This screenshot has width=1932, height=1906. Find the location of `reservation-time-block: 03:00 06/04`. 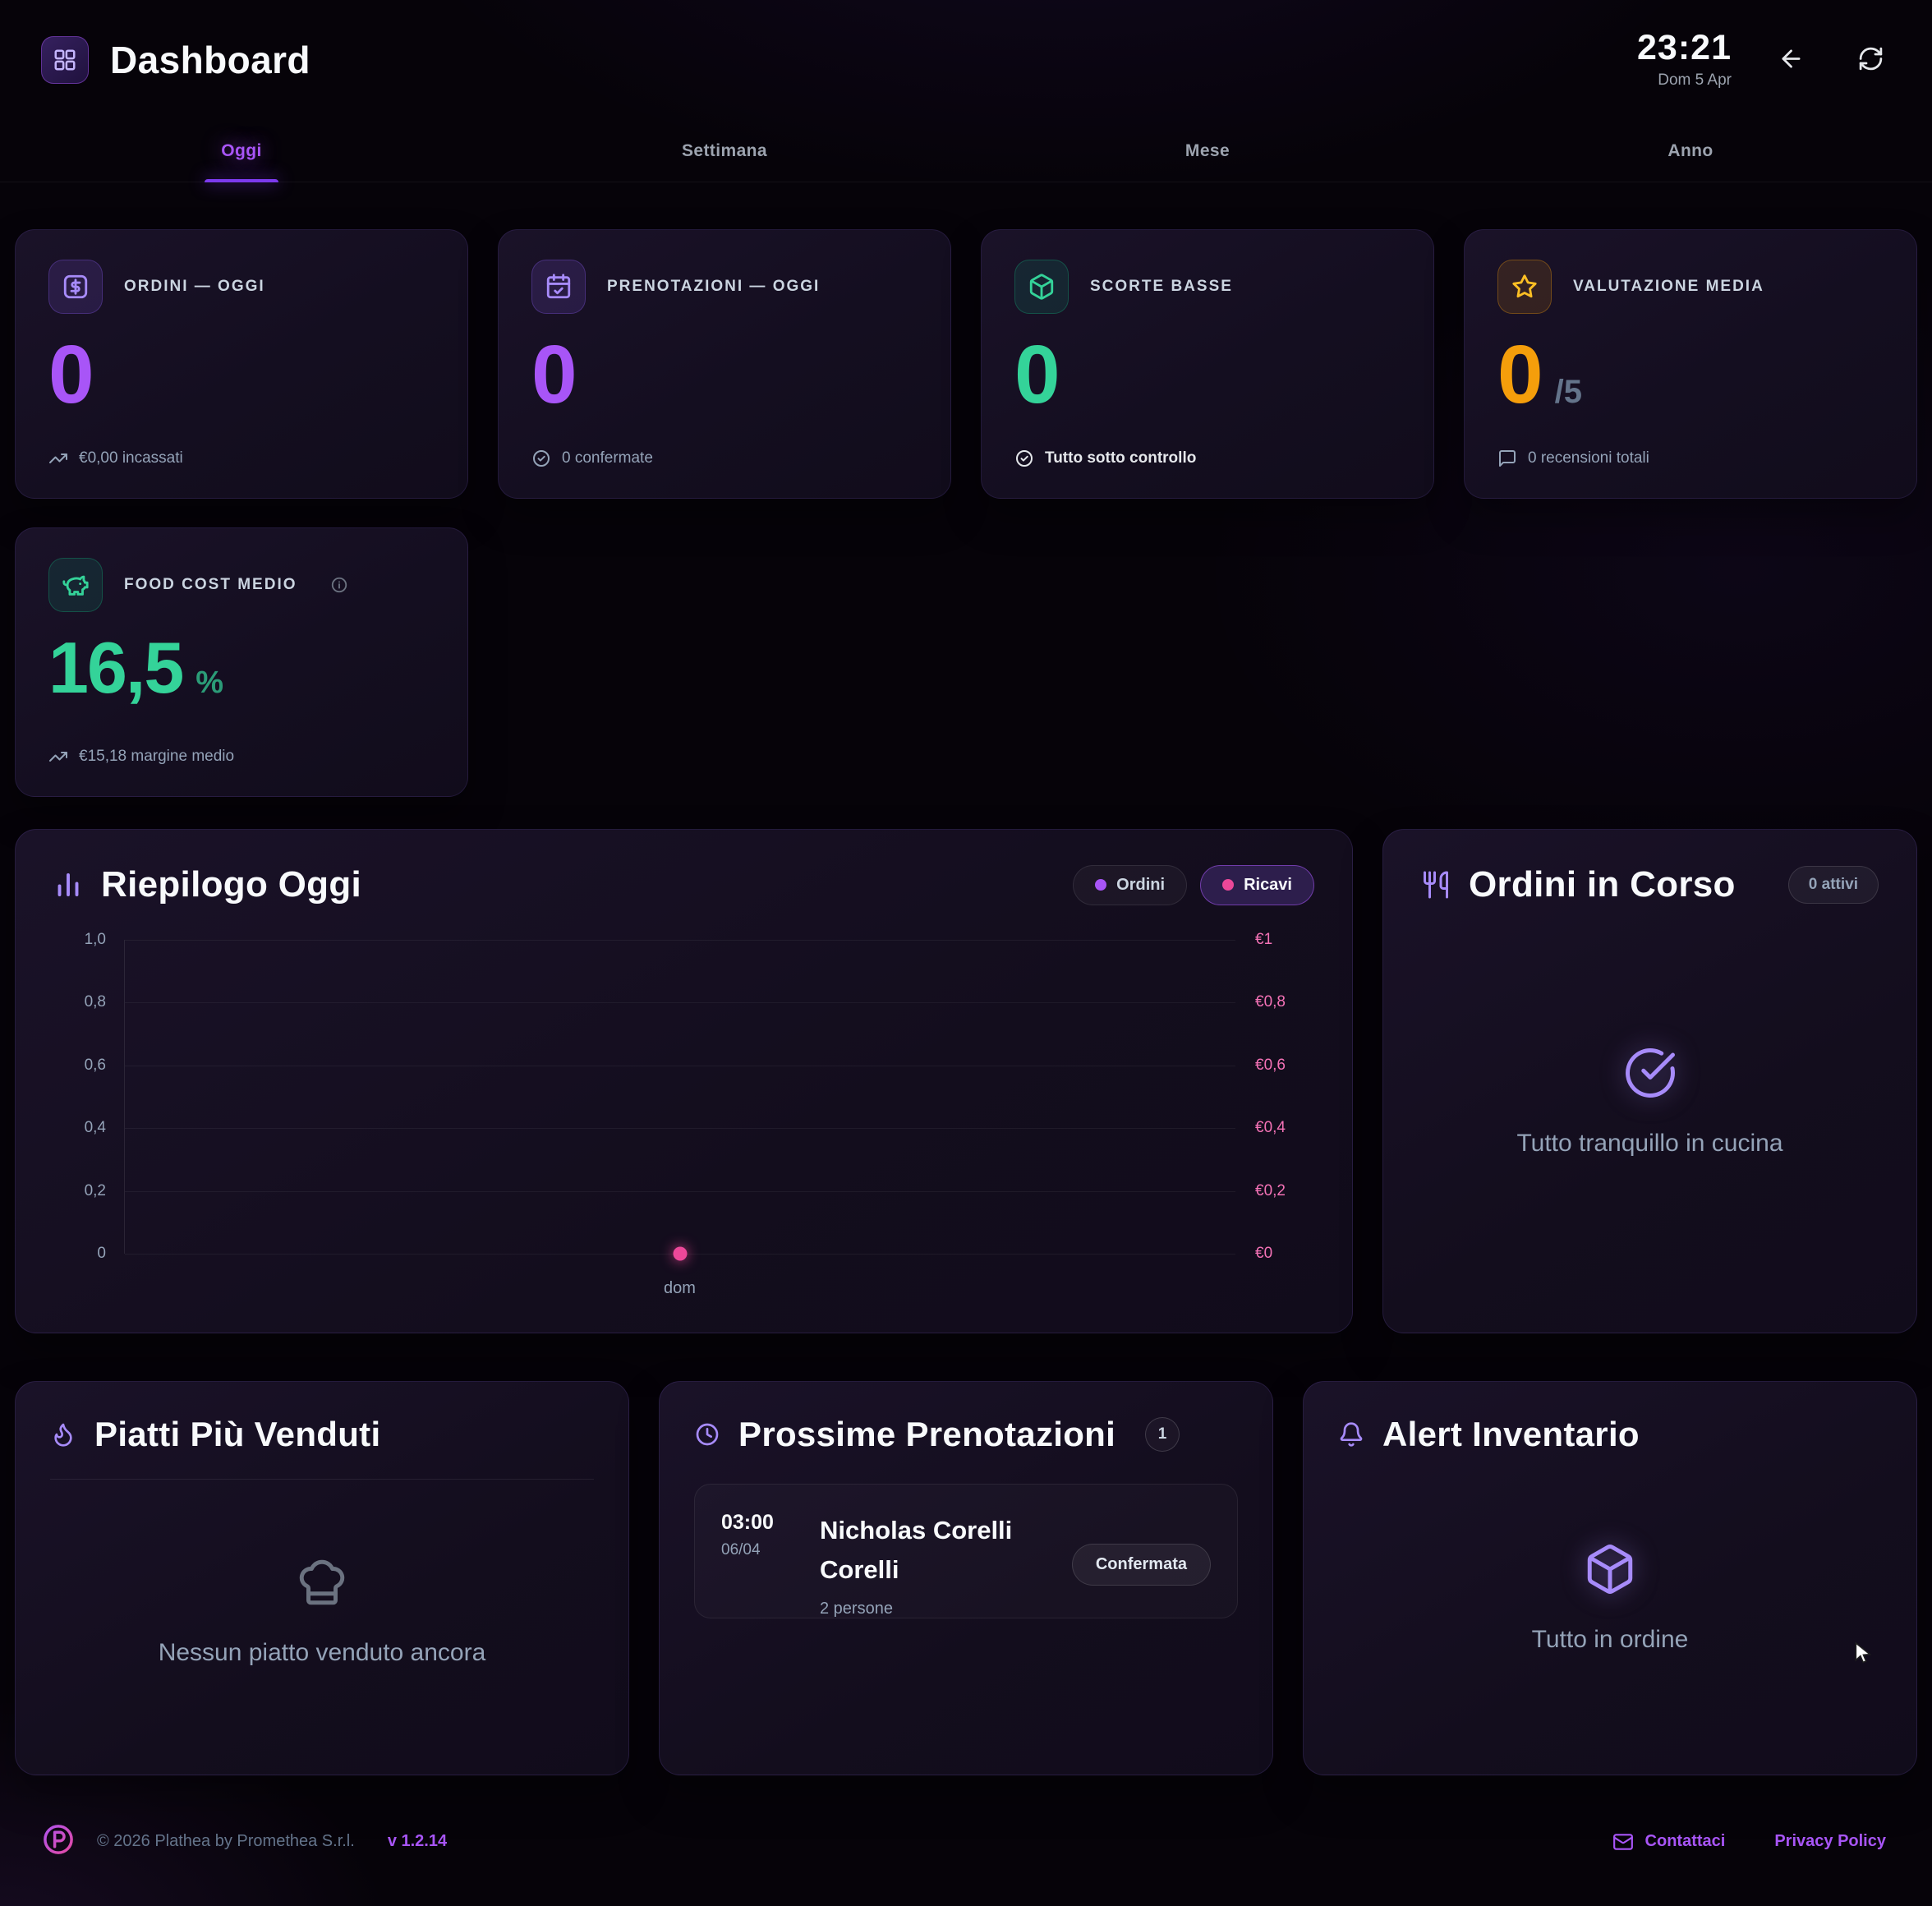

reservation-time-block: 03:00 06/04 is located at coordinates (758, 1564).